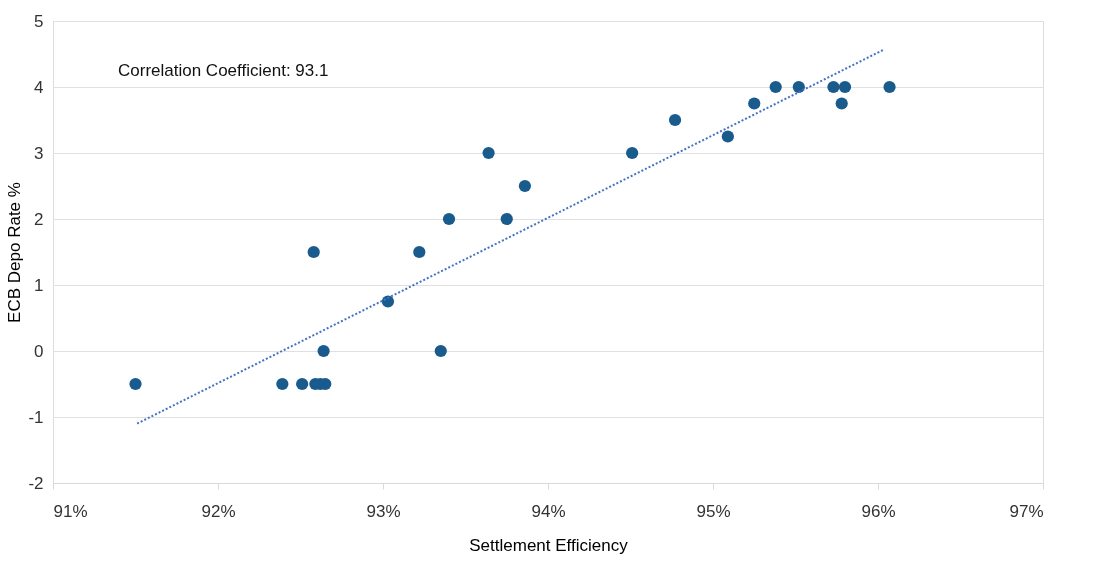 The width and height of the screenshot is (1098, 579). Describe the element at coordinates (39, 21) in the screenshot. I see `y-tick-label: 5` at that location.